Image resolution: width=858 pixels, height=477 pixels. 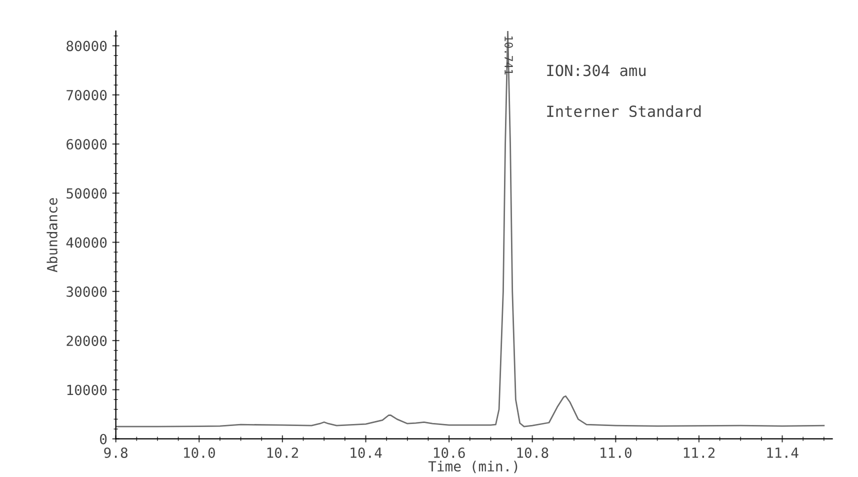 I want to click on x-tick-label: 11.0, so click(x=616, y=452).